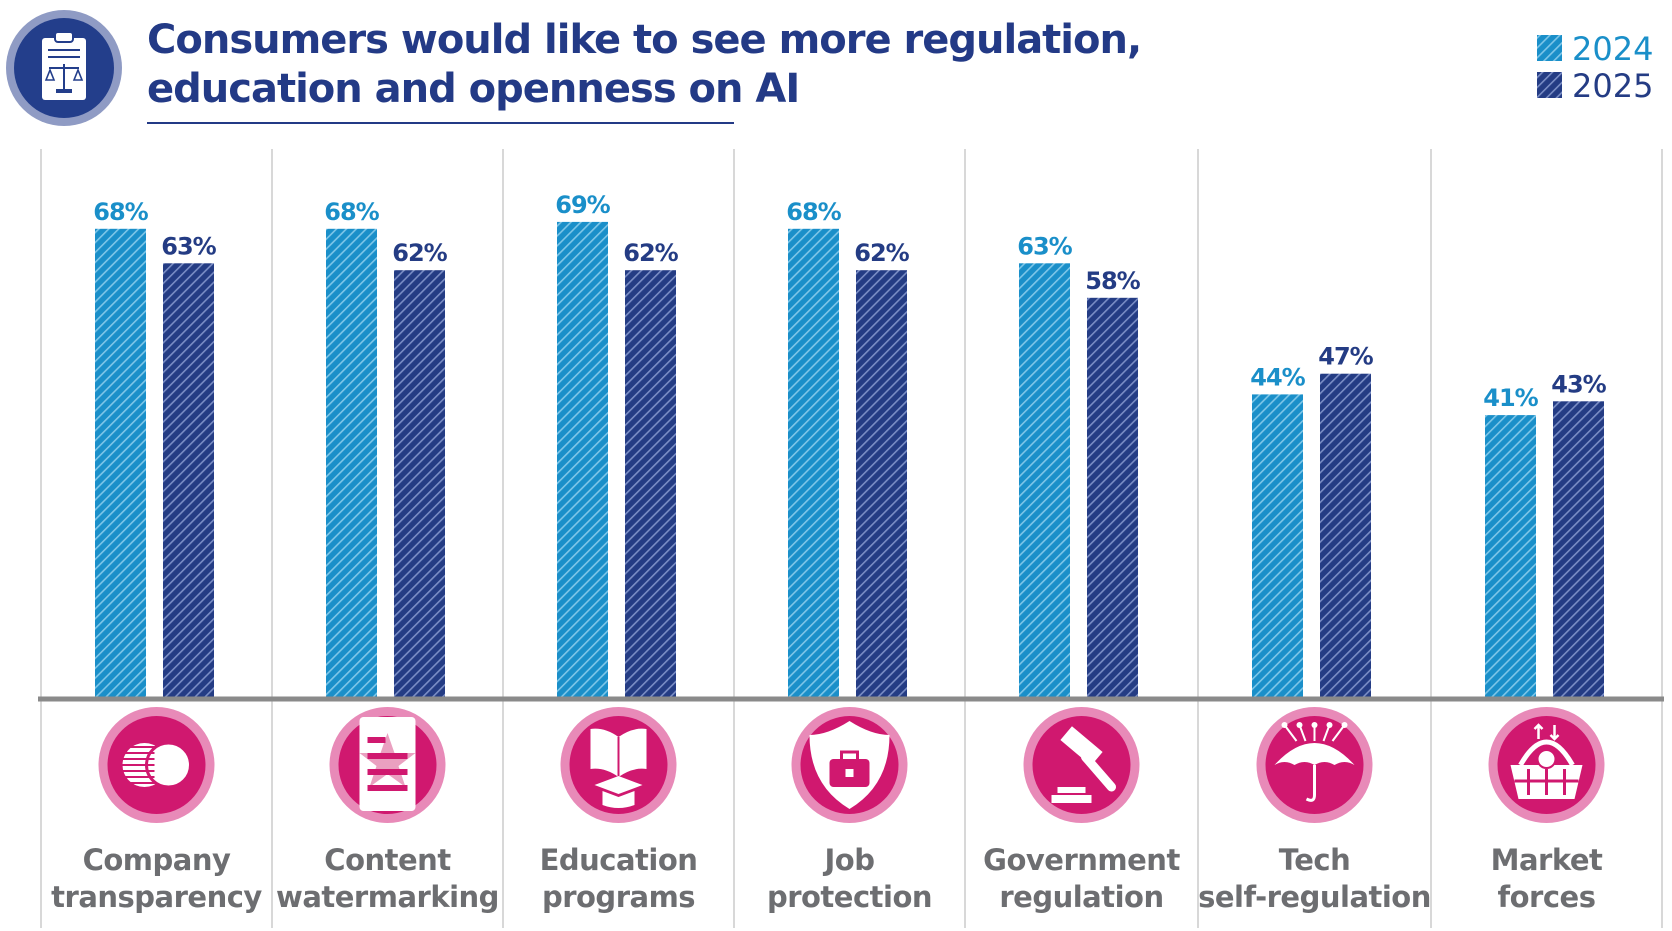  I want to click on umbrella-circuit-icon, so click(1314, 765).